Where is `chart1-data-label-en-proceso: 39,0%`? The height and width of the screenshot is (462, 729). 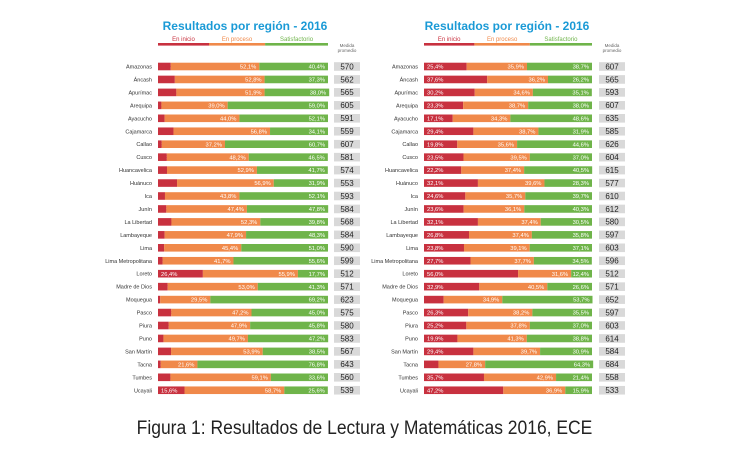
chart1-data-label-en-proceso: 39,0% is located at coordinates (216, 106).